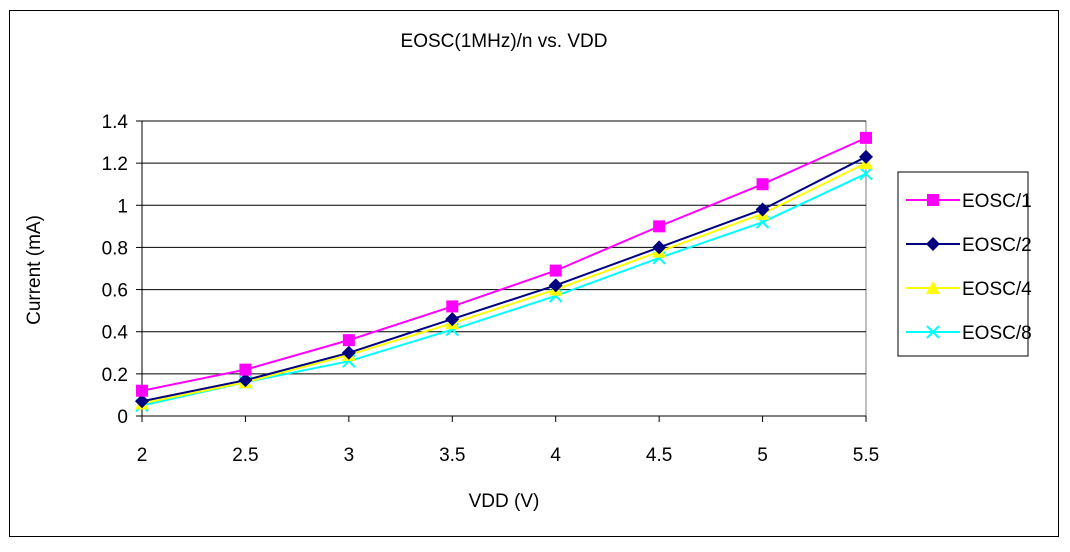 Image resolution: width=1070 pixels, height=552 pixels. What do you see at coordinates (762, 455) in the screenshot?
I see `x-tick-label: 5` at bounding box center [762, 455].